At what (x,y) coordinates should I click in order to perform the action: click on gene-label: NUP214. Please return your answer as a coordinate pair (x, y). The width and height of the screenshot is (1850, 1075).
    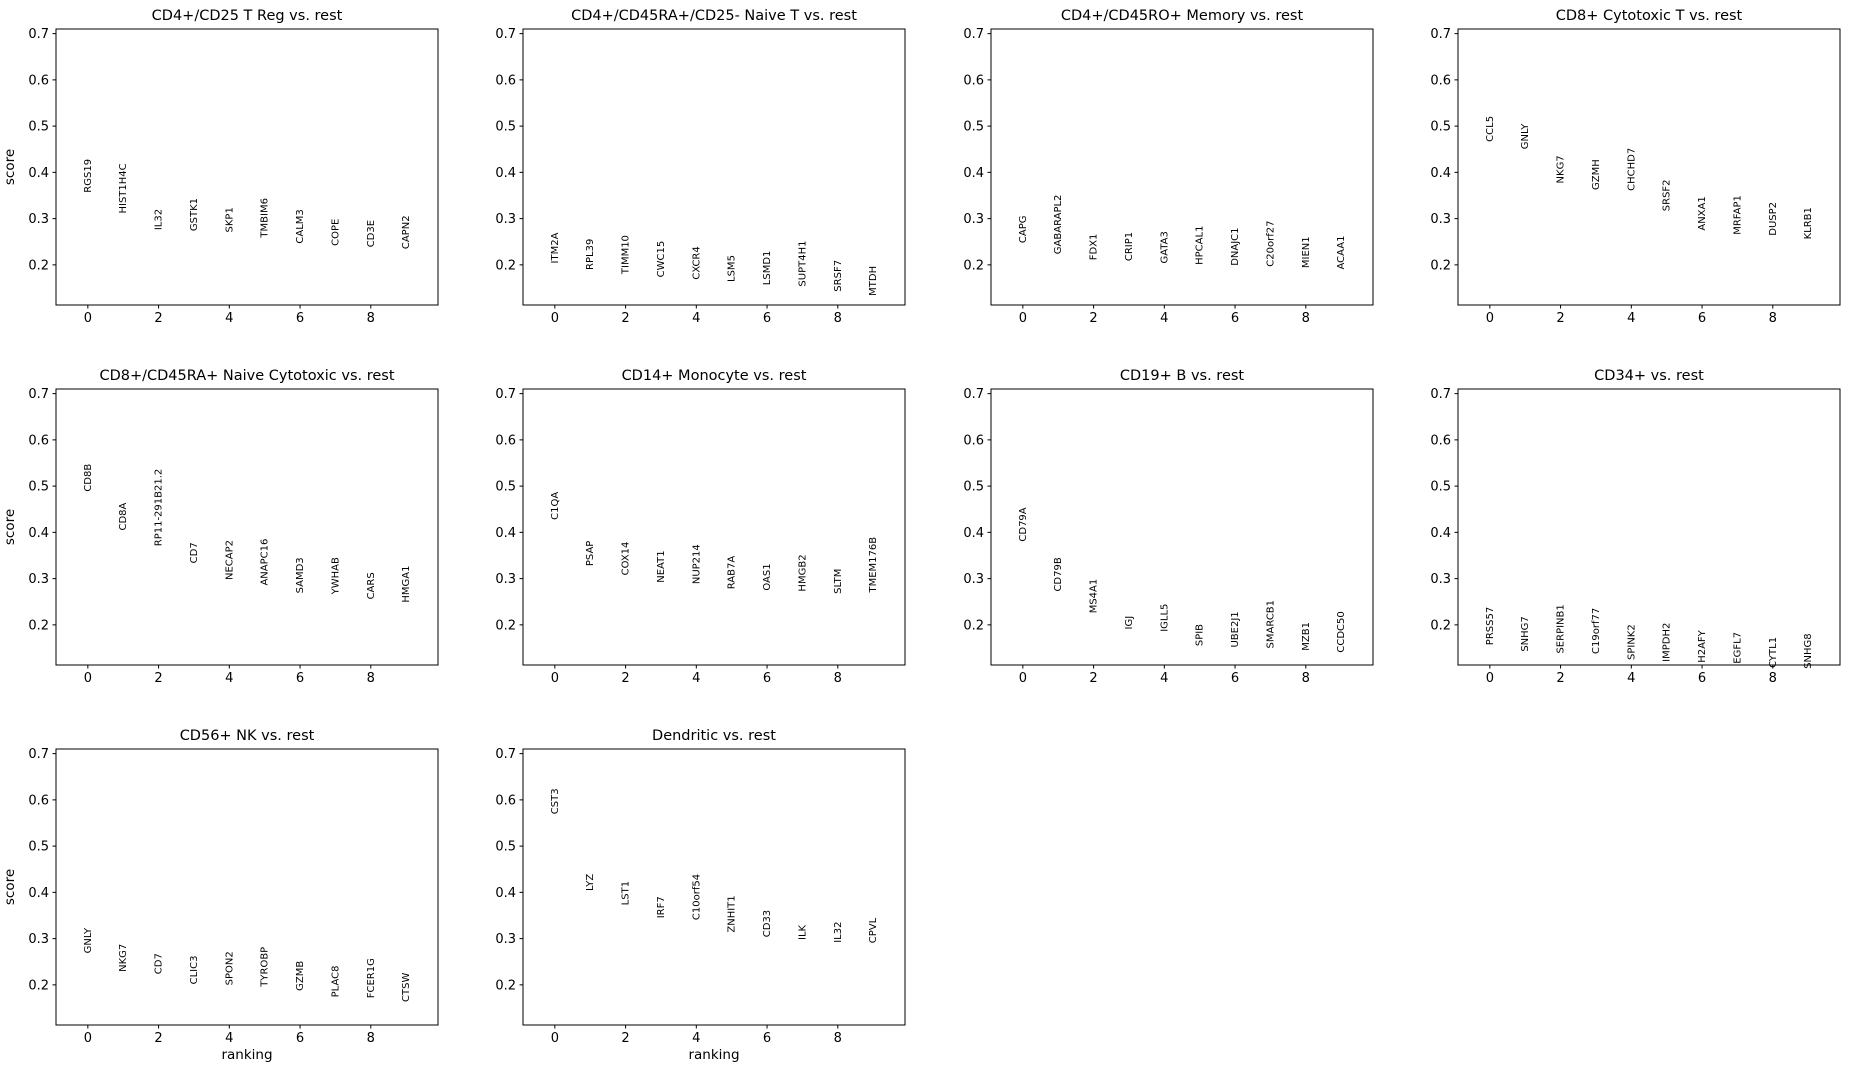
    Looking at the image, I should click on (697, 564).